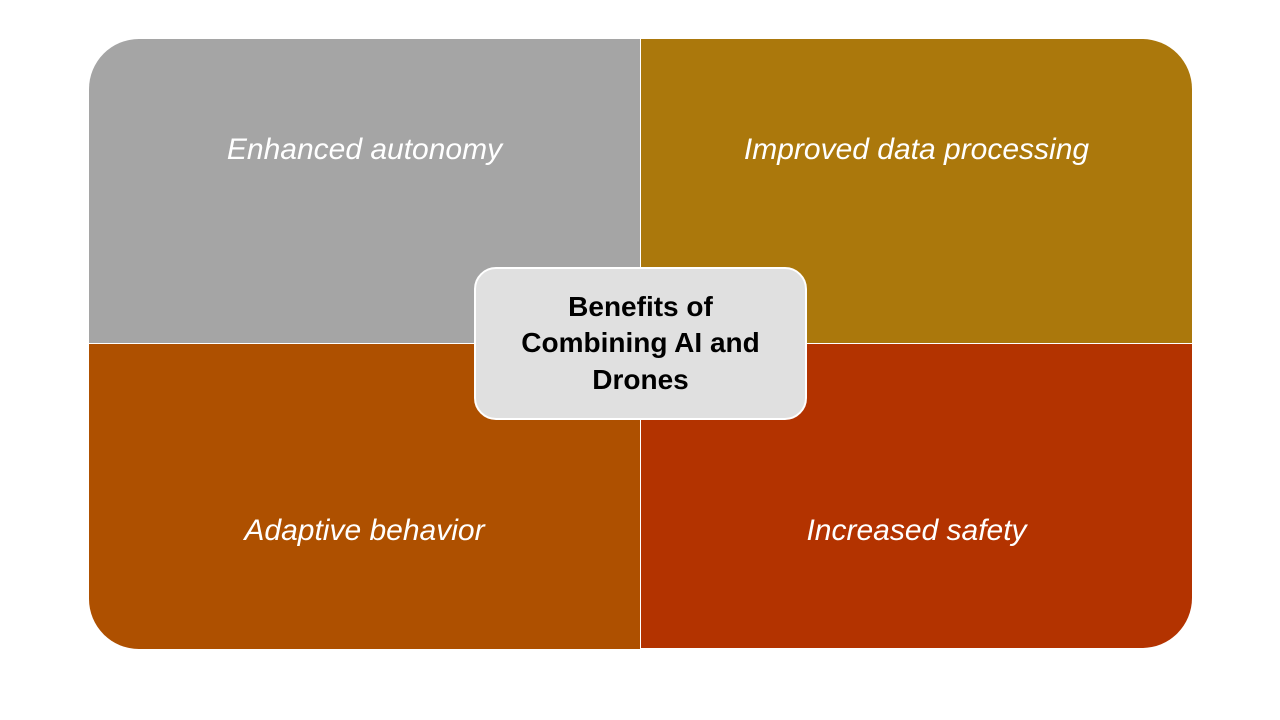  I want to click on center-box: Benefits of Combining AI and Drones, so click(640, 343).